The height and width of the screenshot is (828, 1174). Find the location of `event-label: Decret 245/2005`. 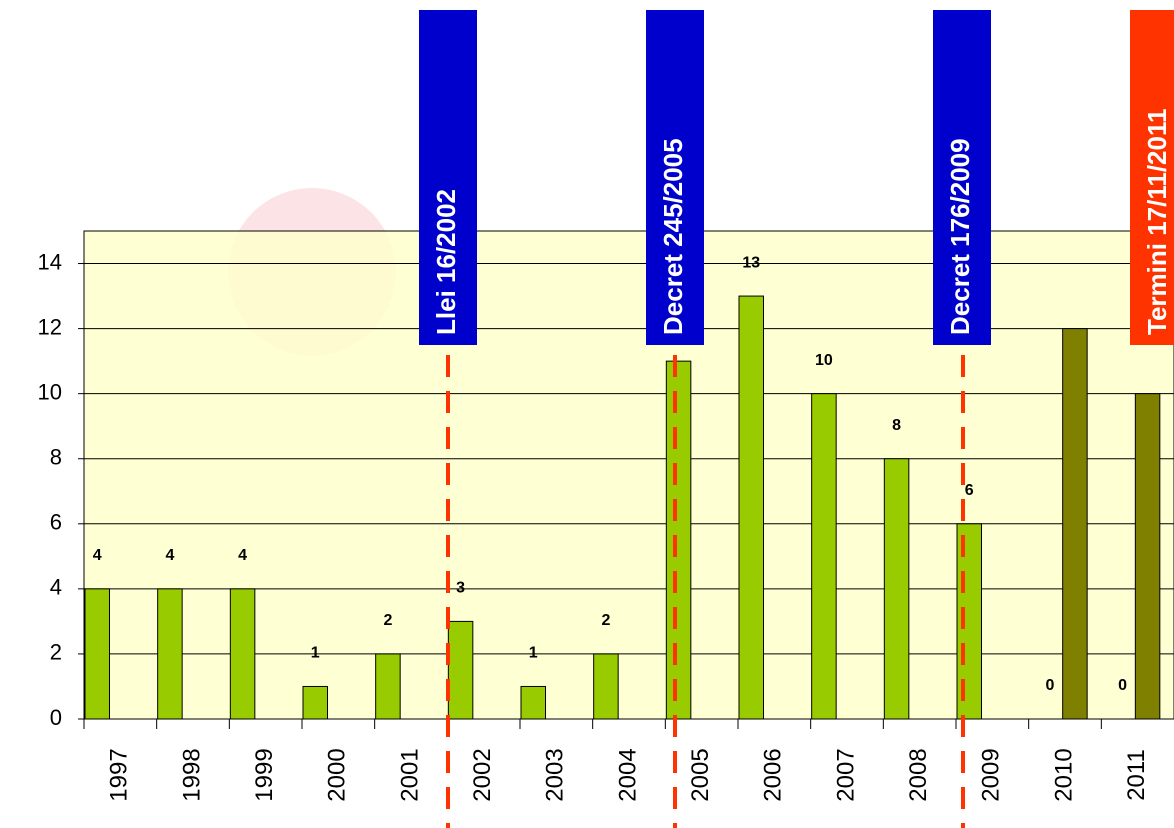

event-label: Decret 245/2005 is located at coordinates (673, 236).